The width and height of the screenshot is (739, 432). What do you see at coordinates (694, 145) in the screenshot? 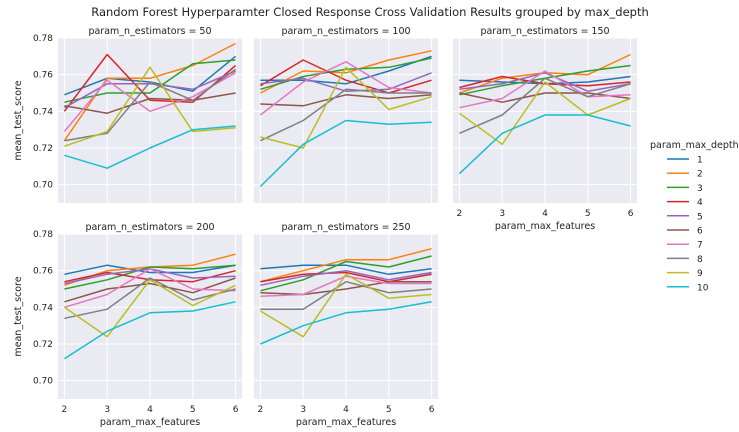
I see `legend-title: param_max_depth` at bounding box center [694, 145].